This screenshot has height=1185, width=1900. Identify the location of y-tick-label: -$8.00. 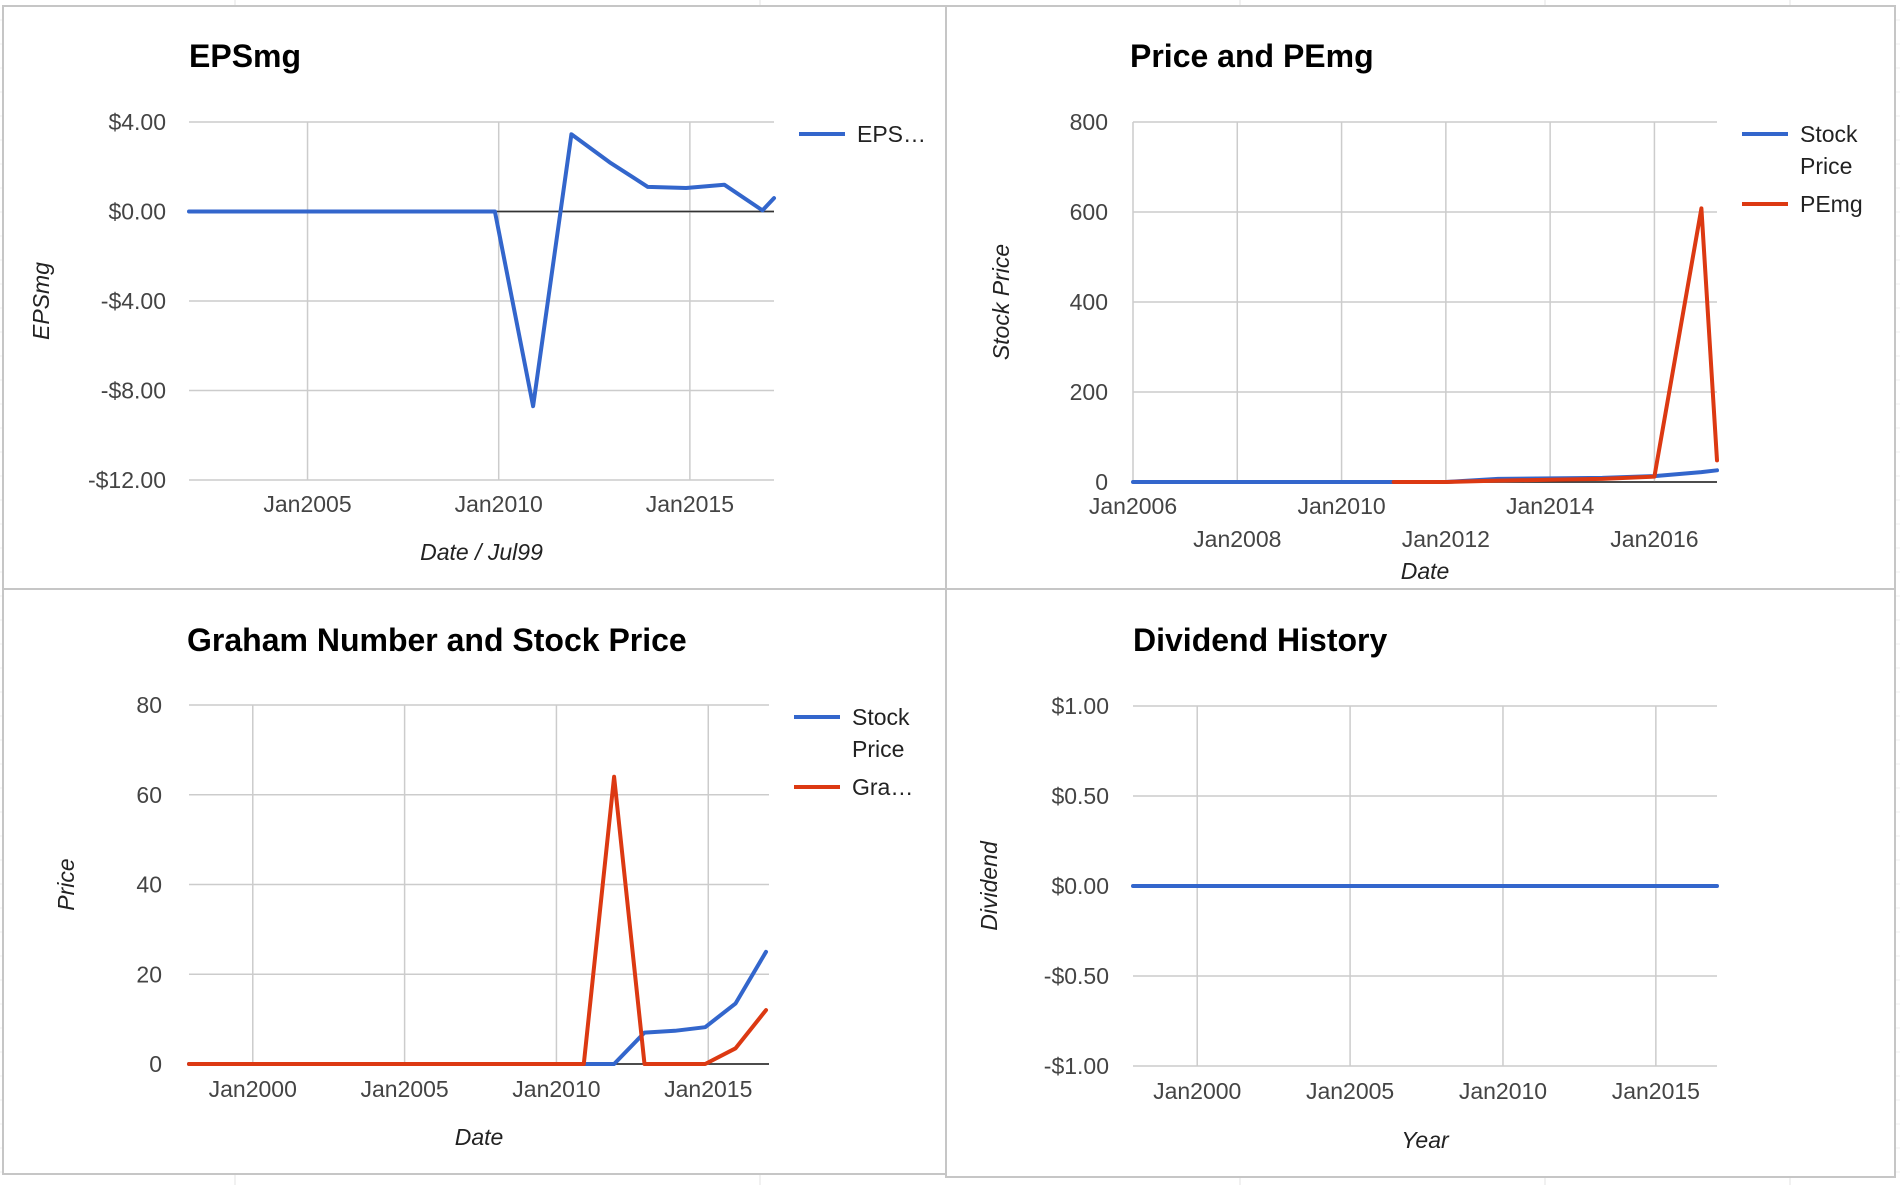
(133, 391).